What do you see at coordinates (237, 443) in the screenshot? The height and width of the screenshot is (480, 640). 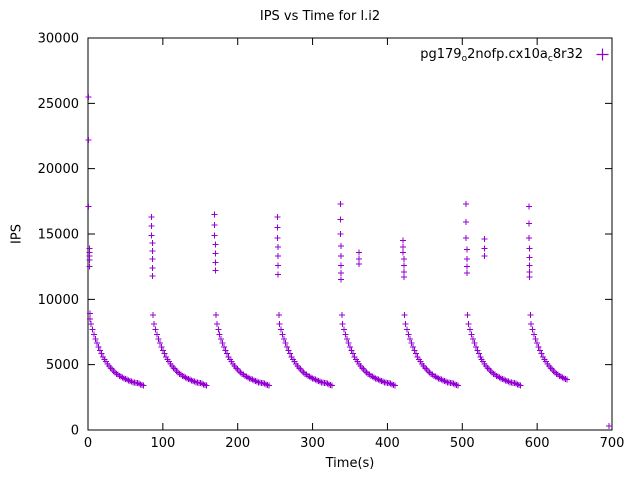 I see `x-tick-label: 200` at bounding box center [237, 443].